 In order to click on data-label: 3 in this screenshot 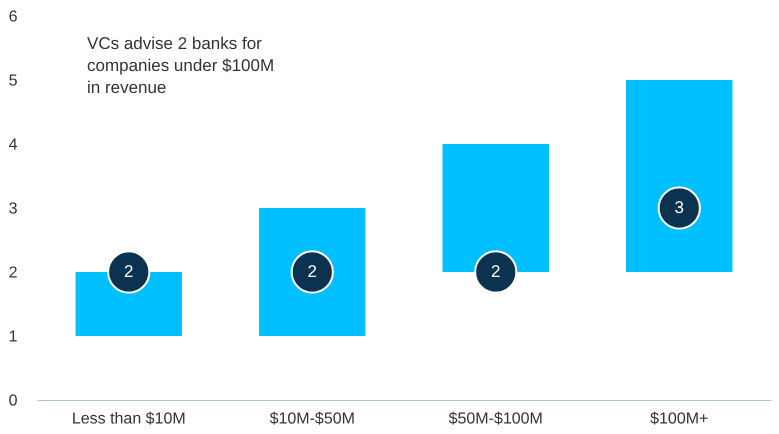, I will do `click(679, 207)`.